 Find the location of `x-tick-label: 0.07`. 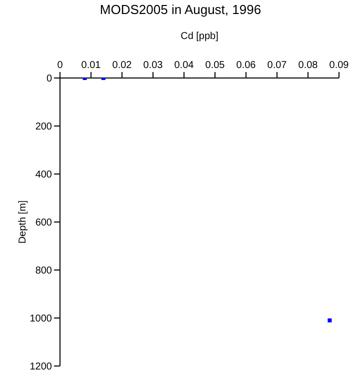

x-tick-label: 0.07 is located at coordinates (277, 65).